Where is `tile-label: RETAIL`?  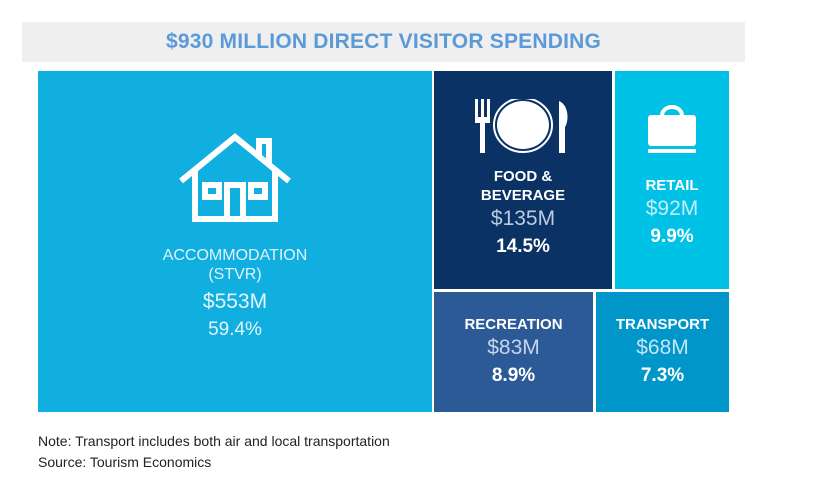 tile-label: RETAIL is located at coordinates (672, 185).